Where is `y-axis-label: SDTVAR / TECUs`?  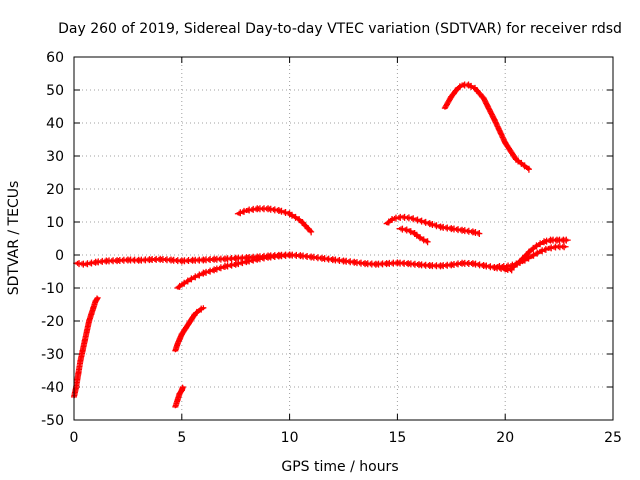
y-axis-label: SDTVAR / TECUs is located at coordinates (14, 238).